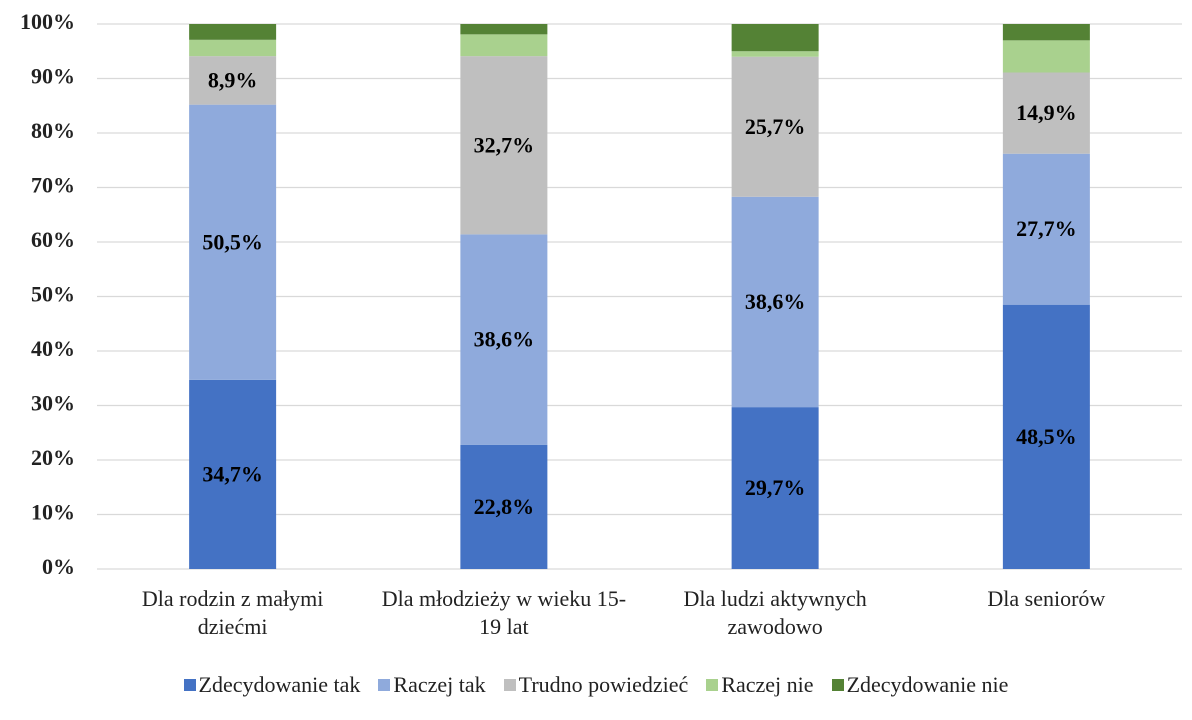 The width and height of the screenshot is (1192, 720). I want to click on data-label: 48,5%, so click(1046, 436).